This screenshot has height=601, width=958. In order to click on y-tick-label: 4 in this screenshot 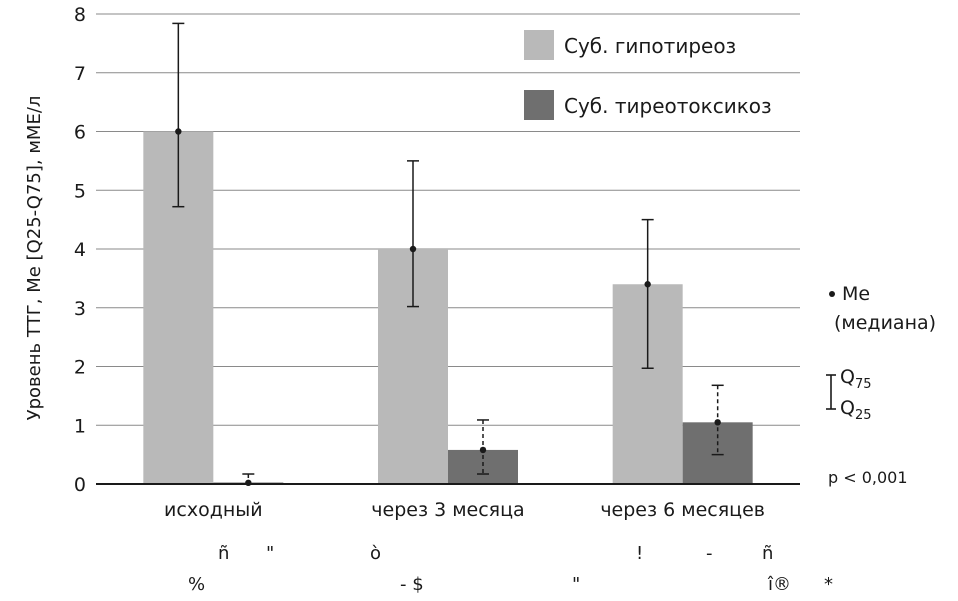, I will do `click(80, 250)`.